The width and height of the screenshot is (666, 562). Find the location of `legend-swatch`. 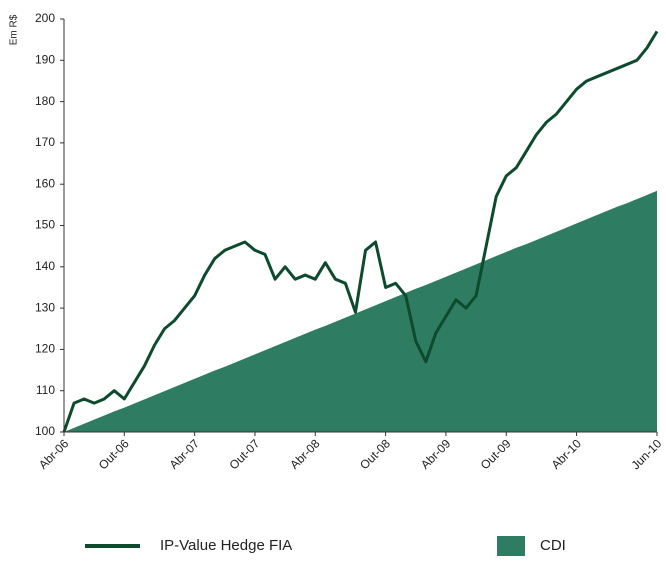

legend-swatch is located at coordinates (511, 546).